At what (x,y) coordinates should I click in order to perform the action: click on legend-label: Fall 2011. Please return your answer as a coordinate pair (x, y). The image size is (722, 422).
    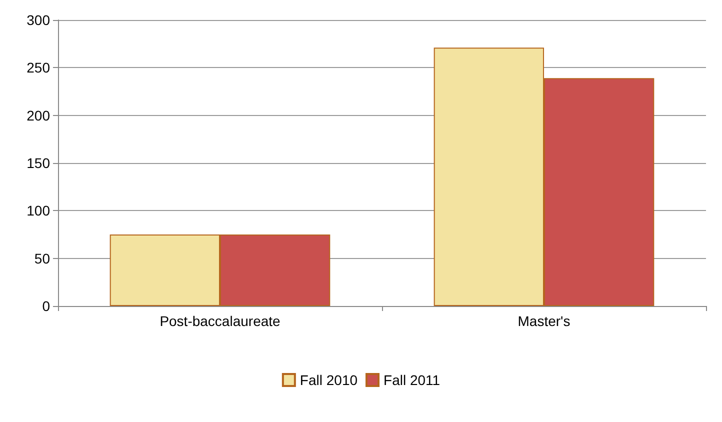
    Looking at the image, I should click on (412, 380).